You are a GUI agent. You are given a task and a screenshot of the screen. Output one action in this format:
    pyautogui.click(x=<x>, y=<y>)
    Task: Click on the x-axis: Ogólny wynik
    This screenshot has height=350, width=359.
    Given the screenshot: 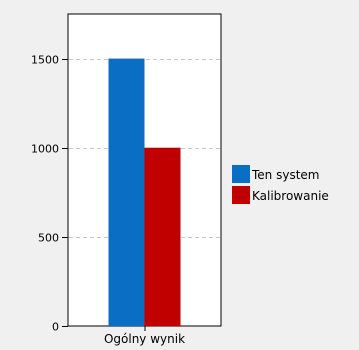 What is the action you would take?
    pyautogui.click(x=144, y=336)
    